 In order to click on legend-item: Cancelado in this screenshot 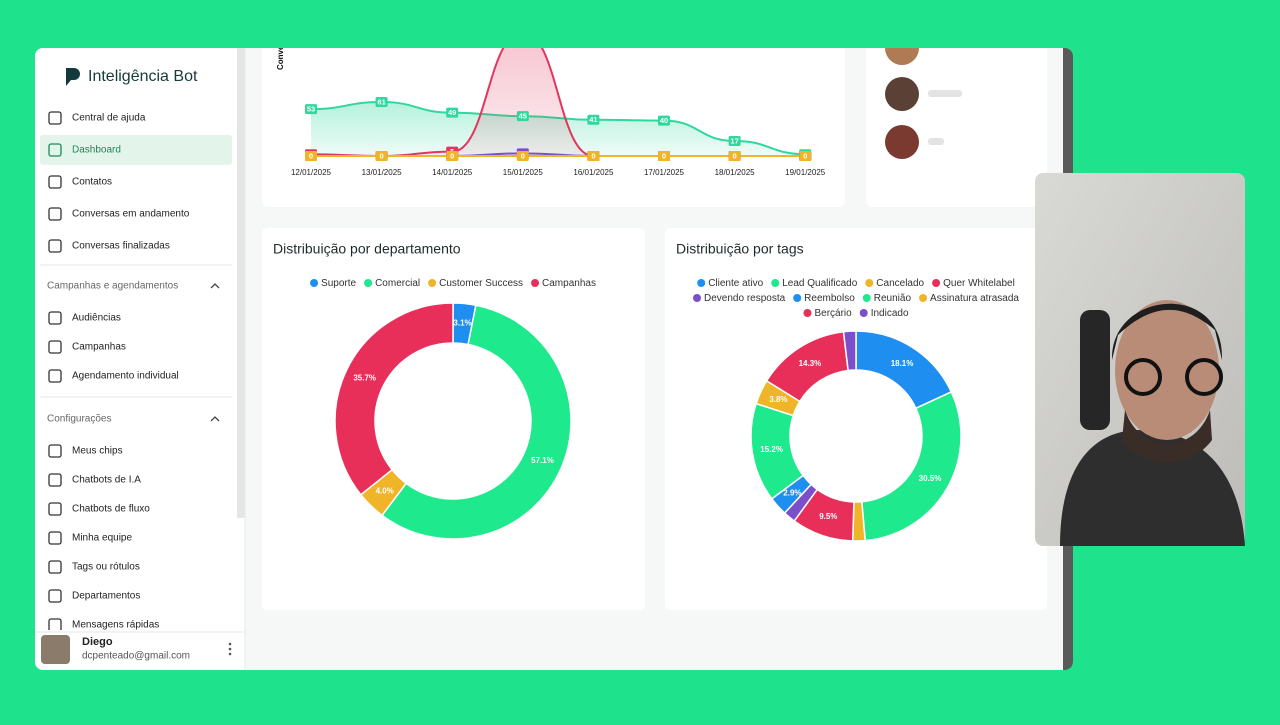, I will do `click(895, 283)`.